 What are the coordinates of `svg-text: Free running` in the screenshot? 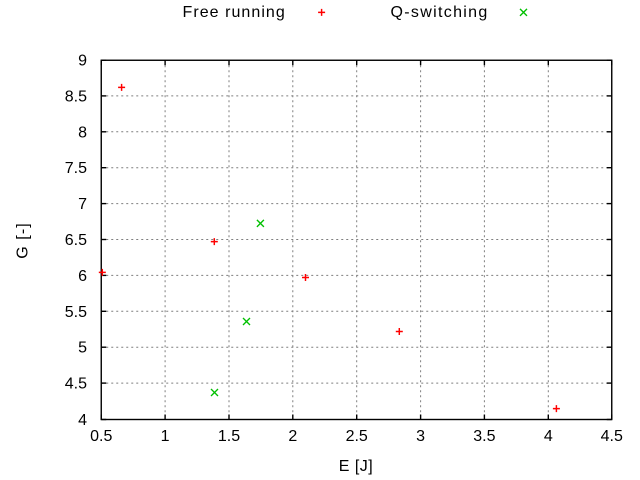 It's located at (234, 12).